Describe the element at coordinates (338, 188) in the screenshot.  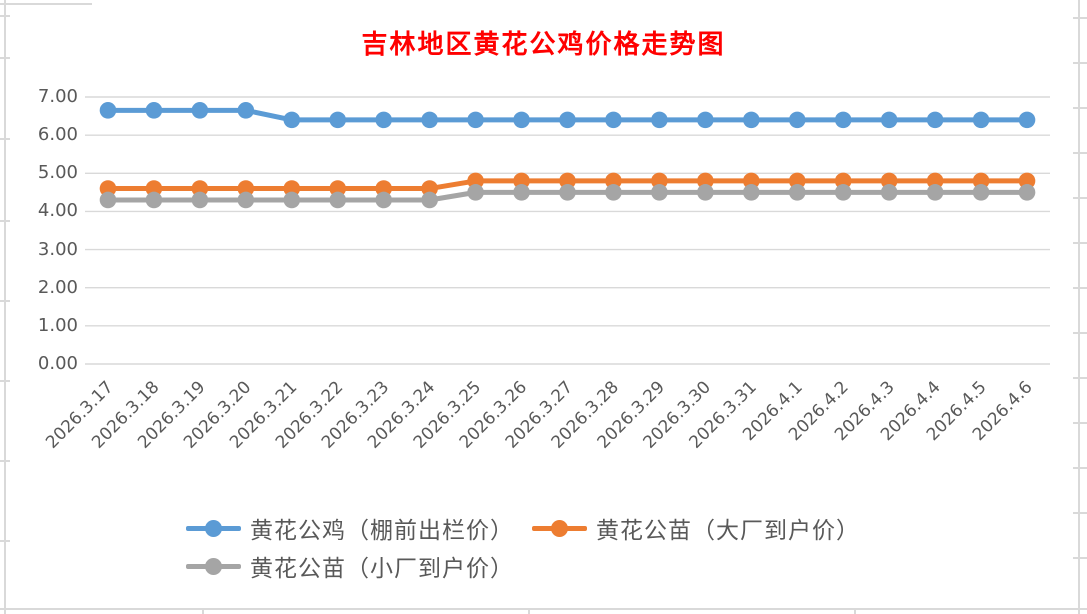
I see `series-1-point-2026.3.22` at that location.